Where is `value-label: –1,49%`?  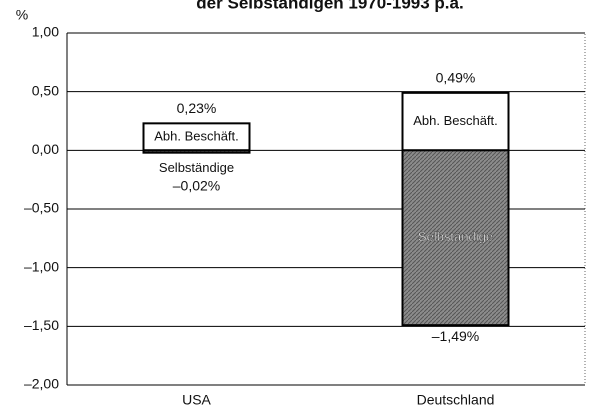
value-label: –1,49% is located at coordinates (455, 336).